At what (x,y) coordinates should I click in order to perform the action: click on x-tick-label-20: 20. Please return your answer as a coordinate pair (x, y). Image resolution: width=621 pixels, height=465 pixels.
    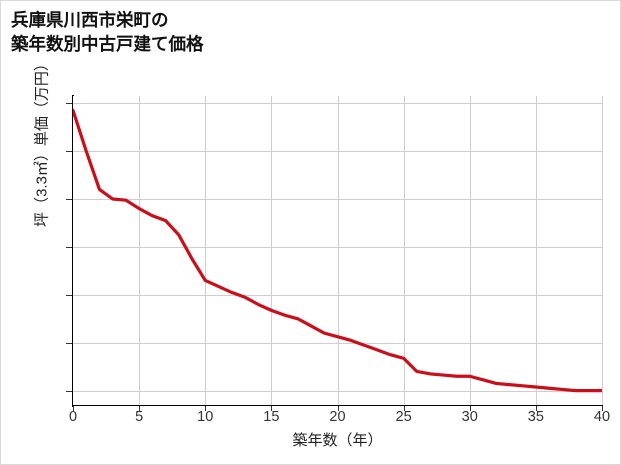
    Looking at the image, I should click on (337, 417).